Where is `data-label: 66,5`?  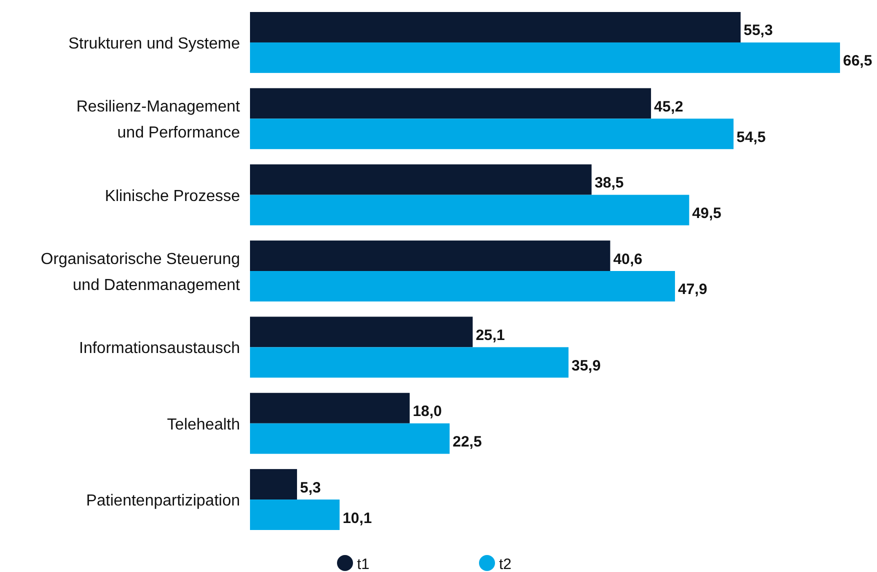 data-label: 66,5 is located at coordinates (857, 61).